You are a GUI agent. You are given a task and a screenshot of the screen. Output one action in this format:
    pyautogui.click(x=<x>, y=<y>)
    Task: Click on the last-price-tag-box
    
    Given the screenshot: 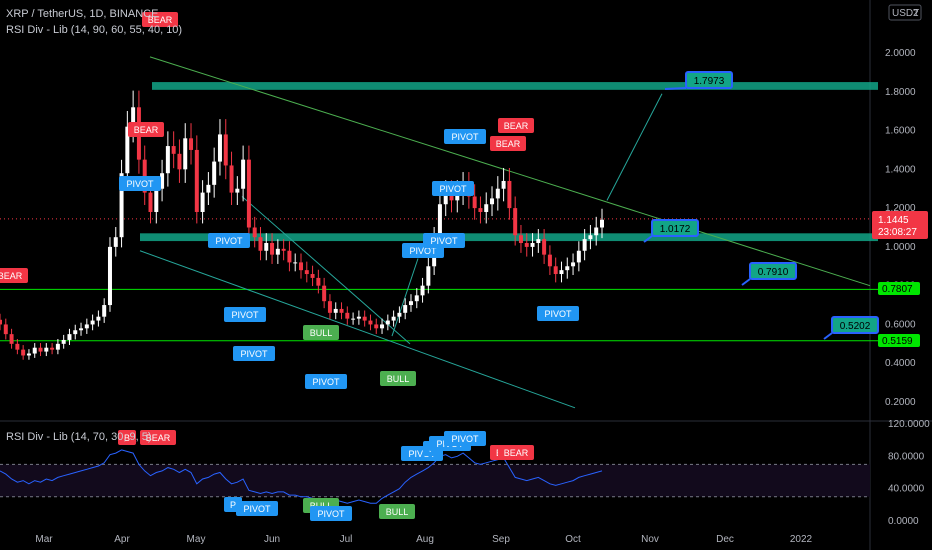 What is the action you would take?
    pyautogui.click(x=900, y=225)
    